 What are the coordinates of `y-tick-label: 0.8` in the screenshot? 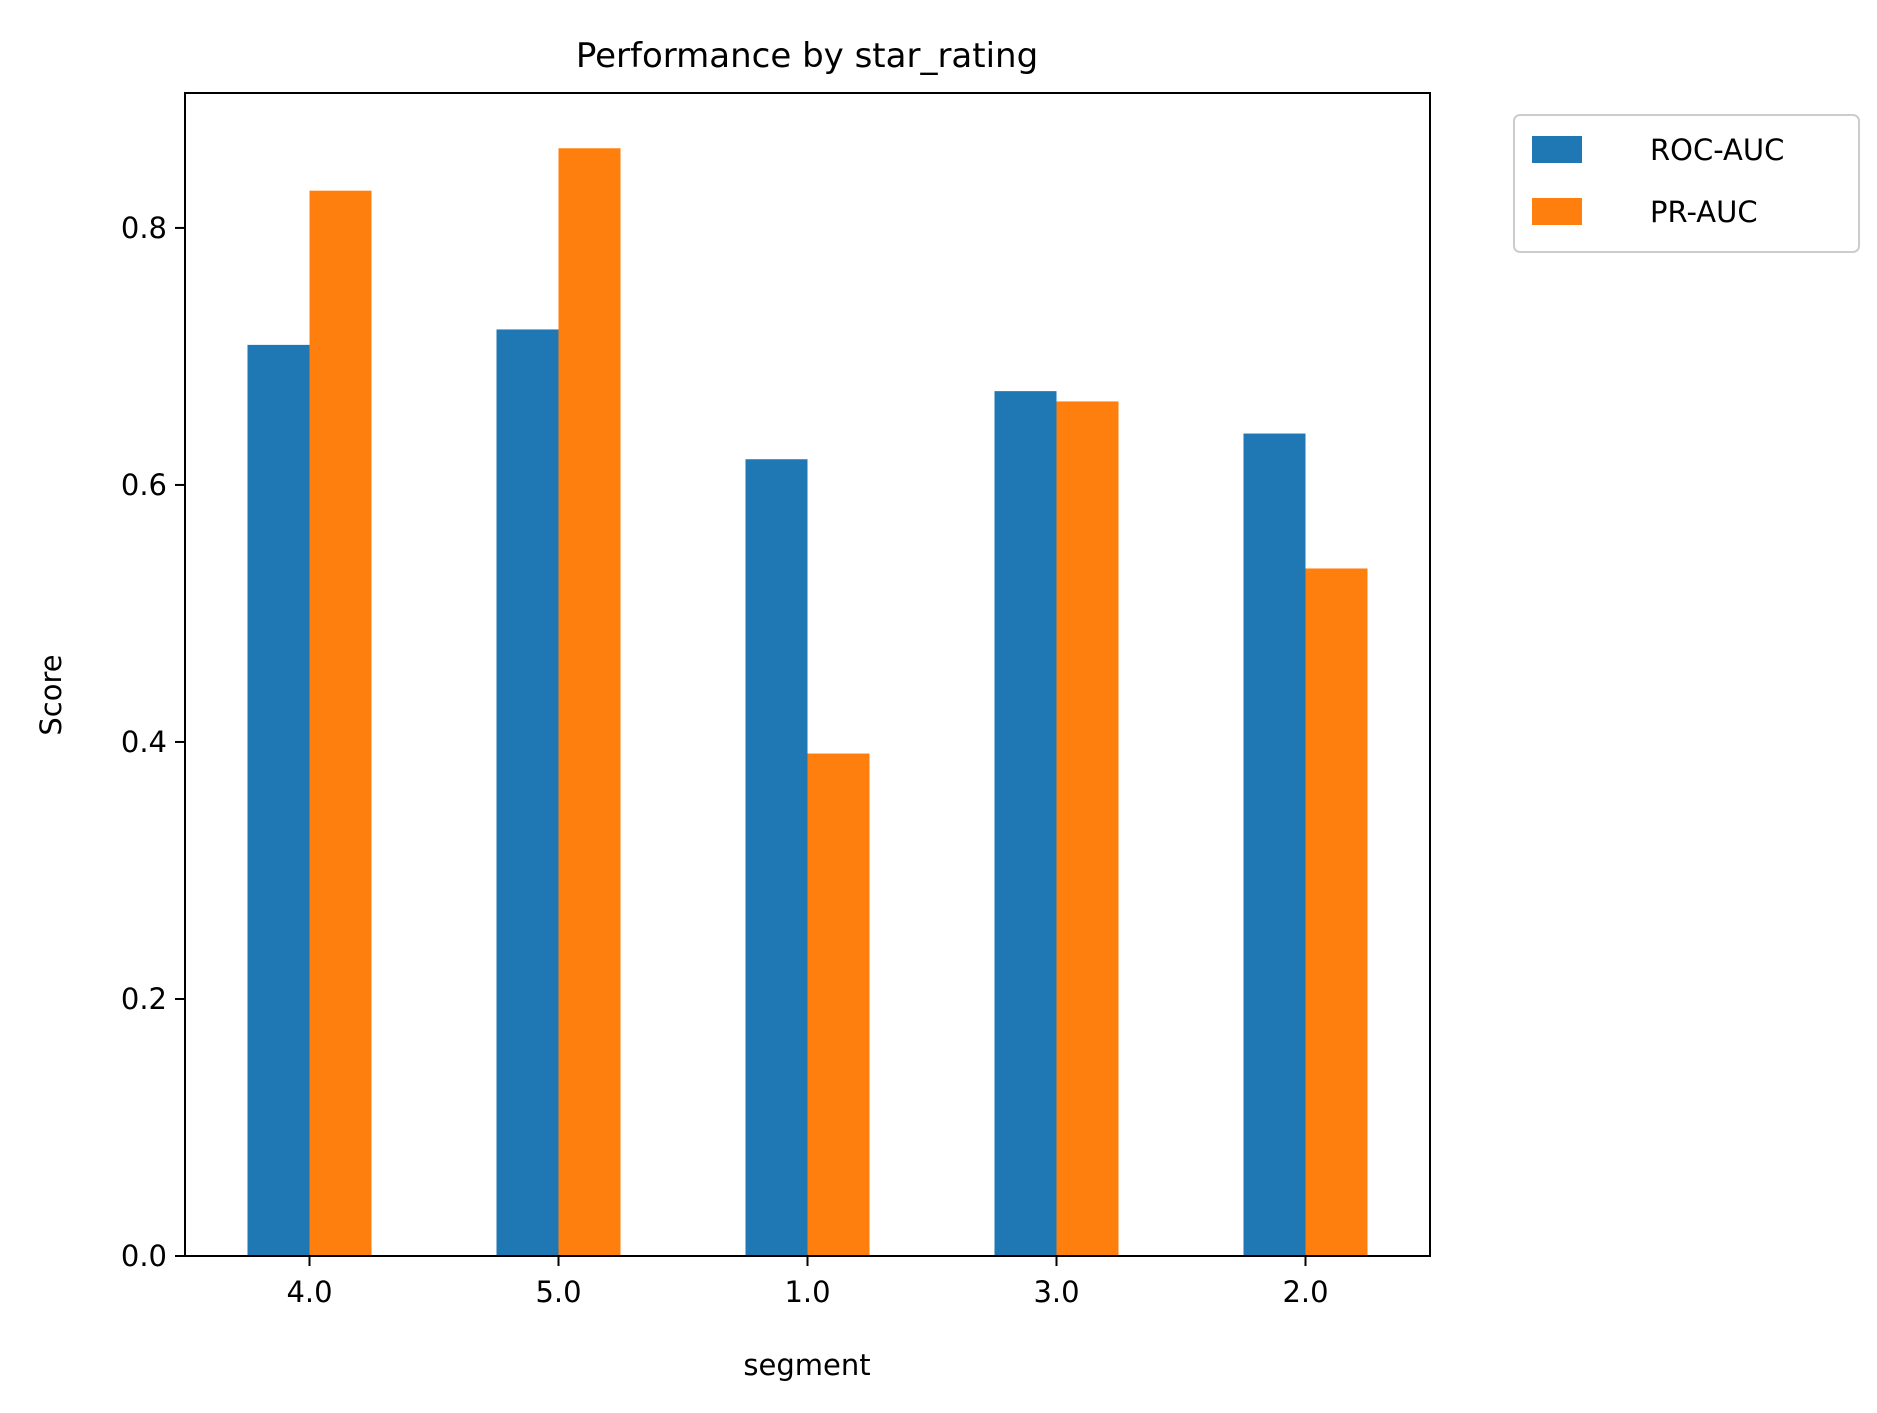 It's located at (144, 228).